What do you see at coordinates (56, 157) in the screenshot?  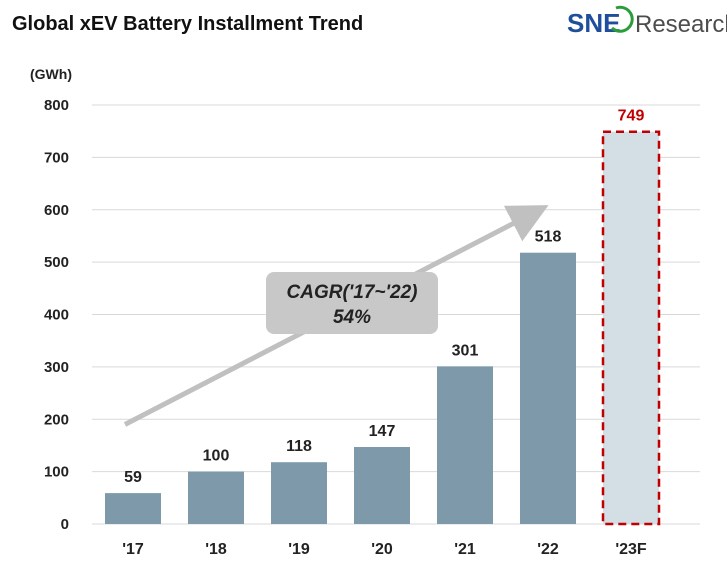 I see `y-tick-label: 700` at bounding box center [56, 157].